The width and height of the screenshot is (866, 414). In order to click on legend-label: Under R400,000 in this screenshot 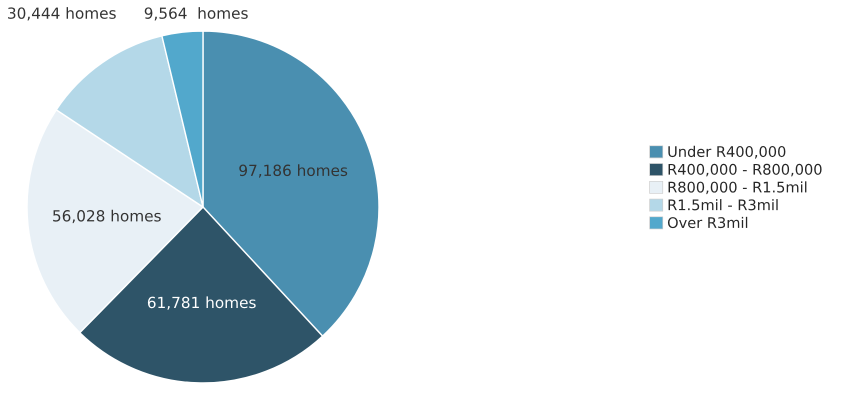, I will do `click(727, 152)`.